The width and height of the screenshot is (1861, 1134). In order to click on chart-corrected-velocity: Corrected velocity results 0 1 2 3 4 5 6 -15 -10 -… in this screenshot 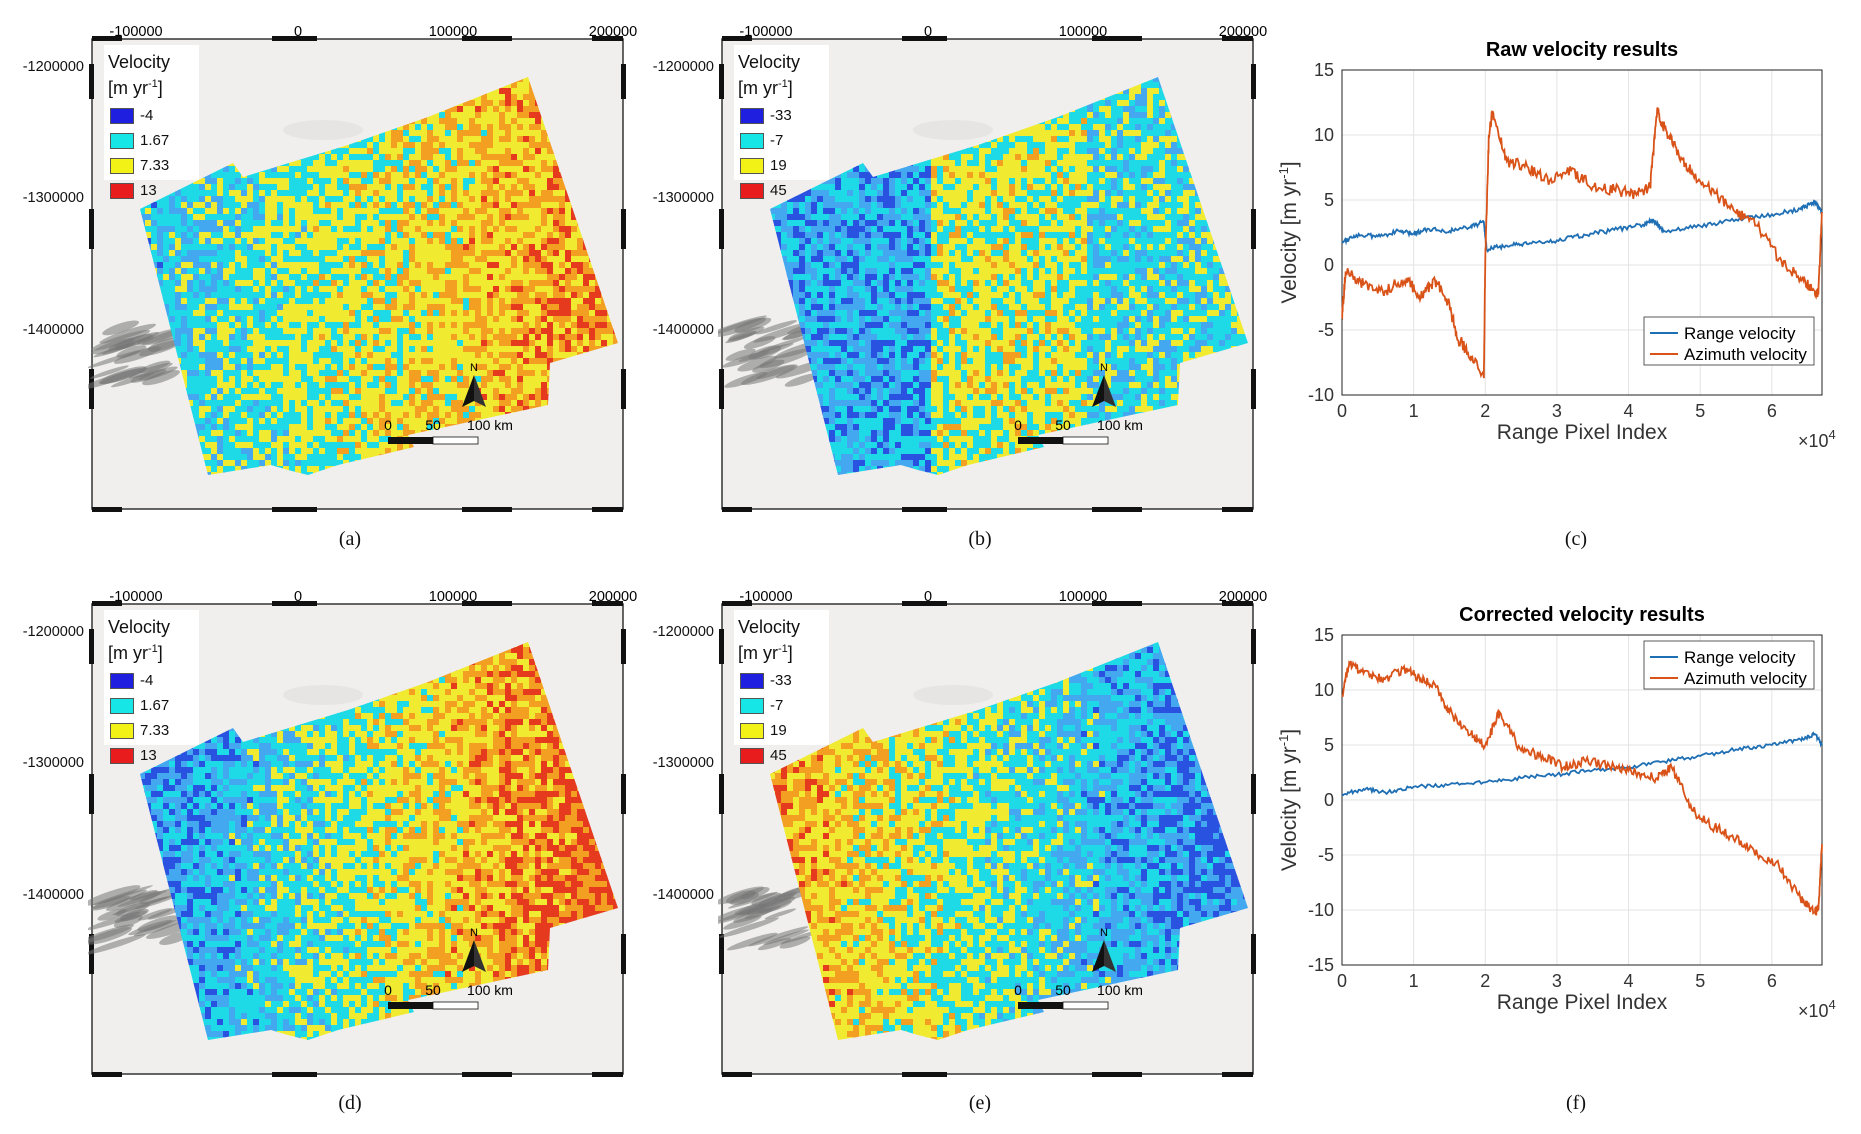, I will do `click(1556, 812)`.